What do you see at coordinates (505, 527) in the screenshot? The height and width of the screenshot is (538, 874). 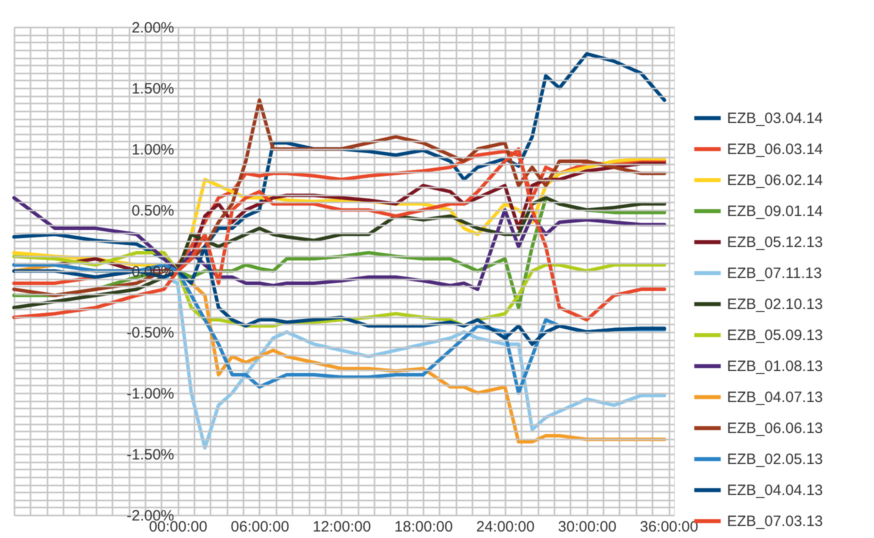 I see `x-tick-label: 24:00:00` at bounding box center [505, 527].